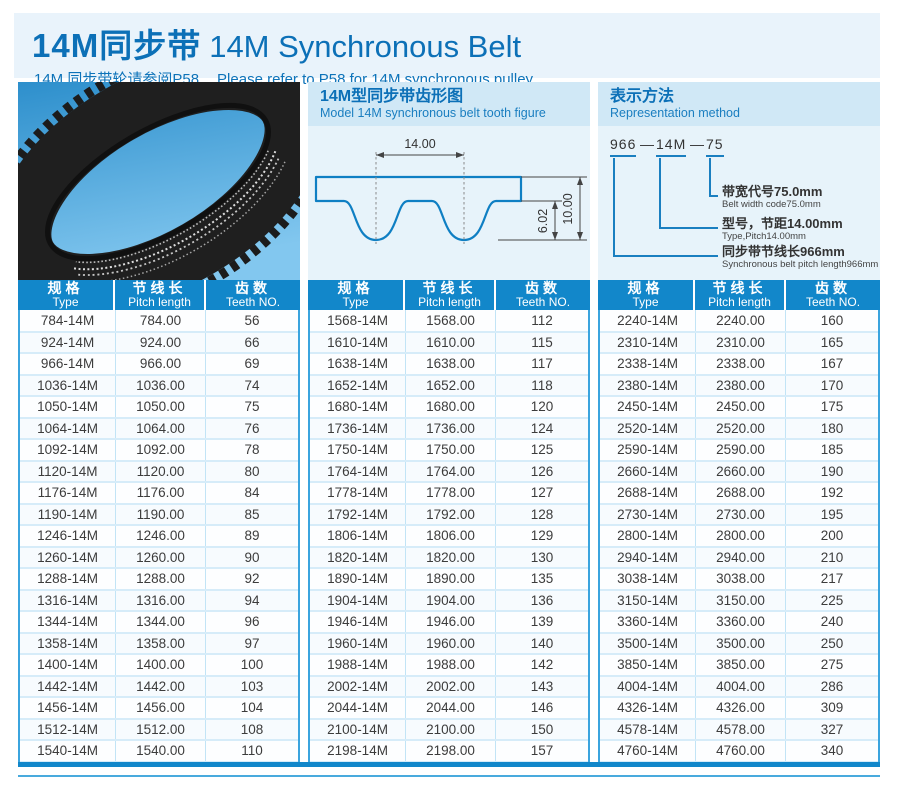  I want to click on table-row: 1568-14M 1568.00 112, so click(449, 321).